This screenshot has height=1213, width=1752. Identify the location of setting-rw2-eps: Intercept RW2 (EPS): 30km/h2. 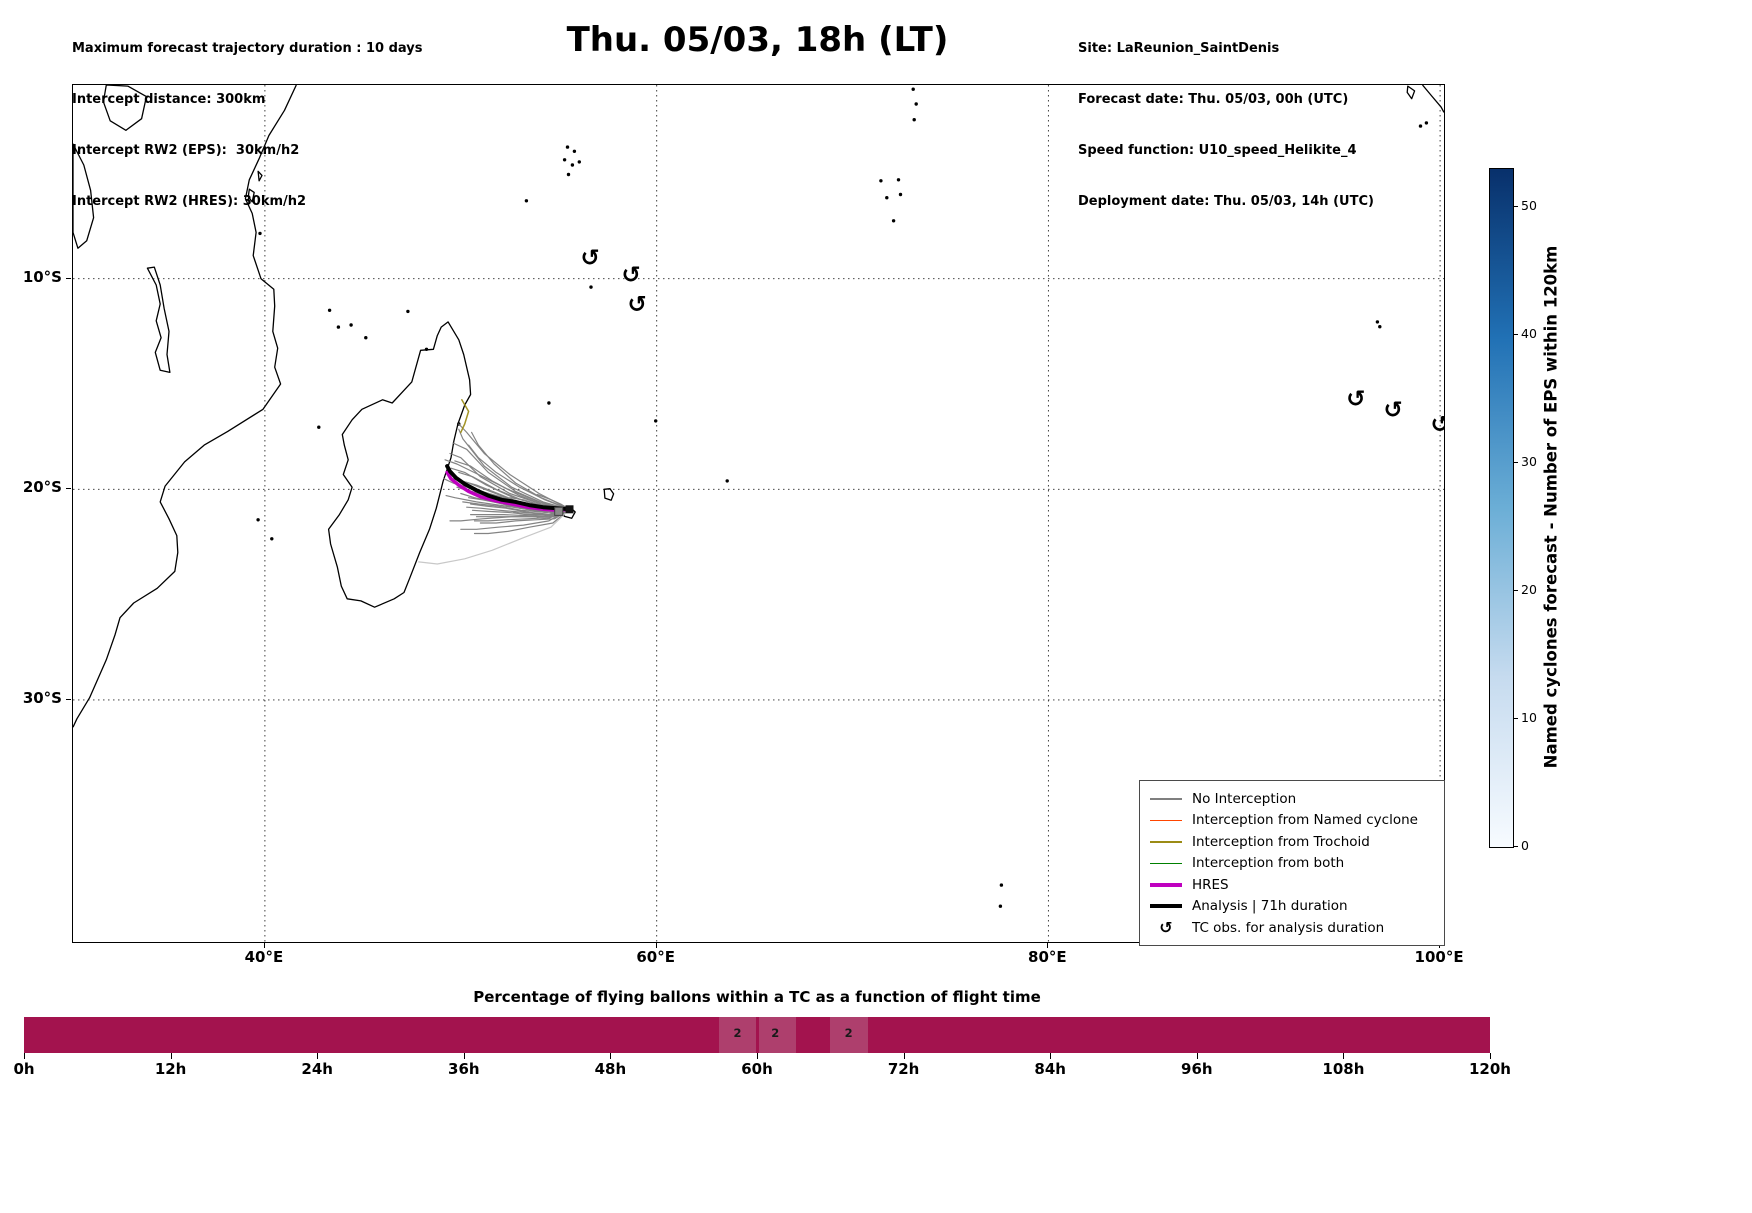
(186, 150).